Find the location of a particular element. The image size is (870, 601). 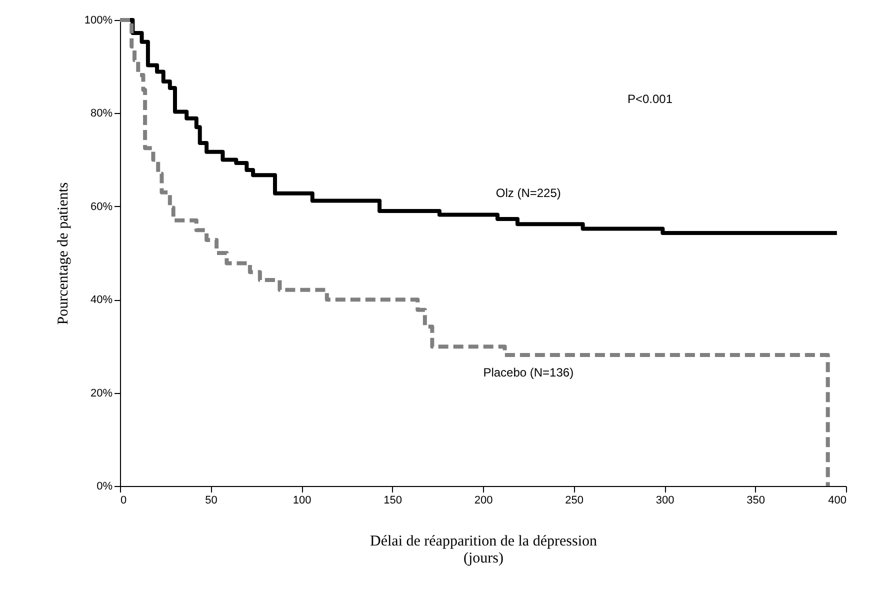

y-tick-label: 40% is located at coordinates (101, 300).